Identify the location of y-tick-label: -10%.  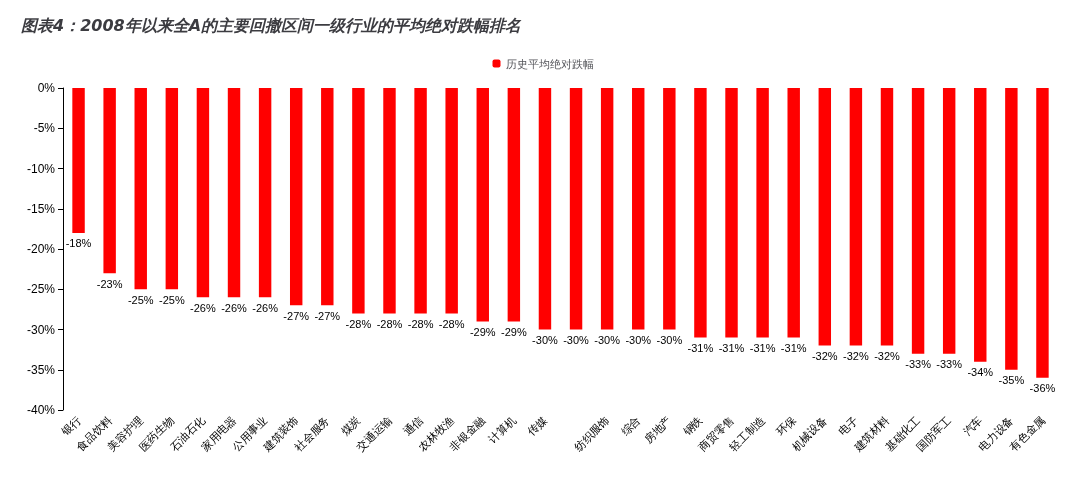
(41, 168).